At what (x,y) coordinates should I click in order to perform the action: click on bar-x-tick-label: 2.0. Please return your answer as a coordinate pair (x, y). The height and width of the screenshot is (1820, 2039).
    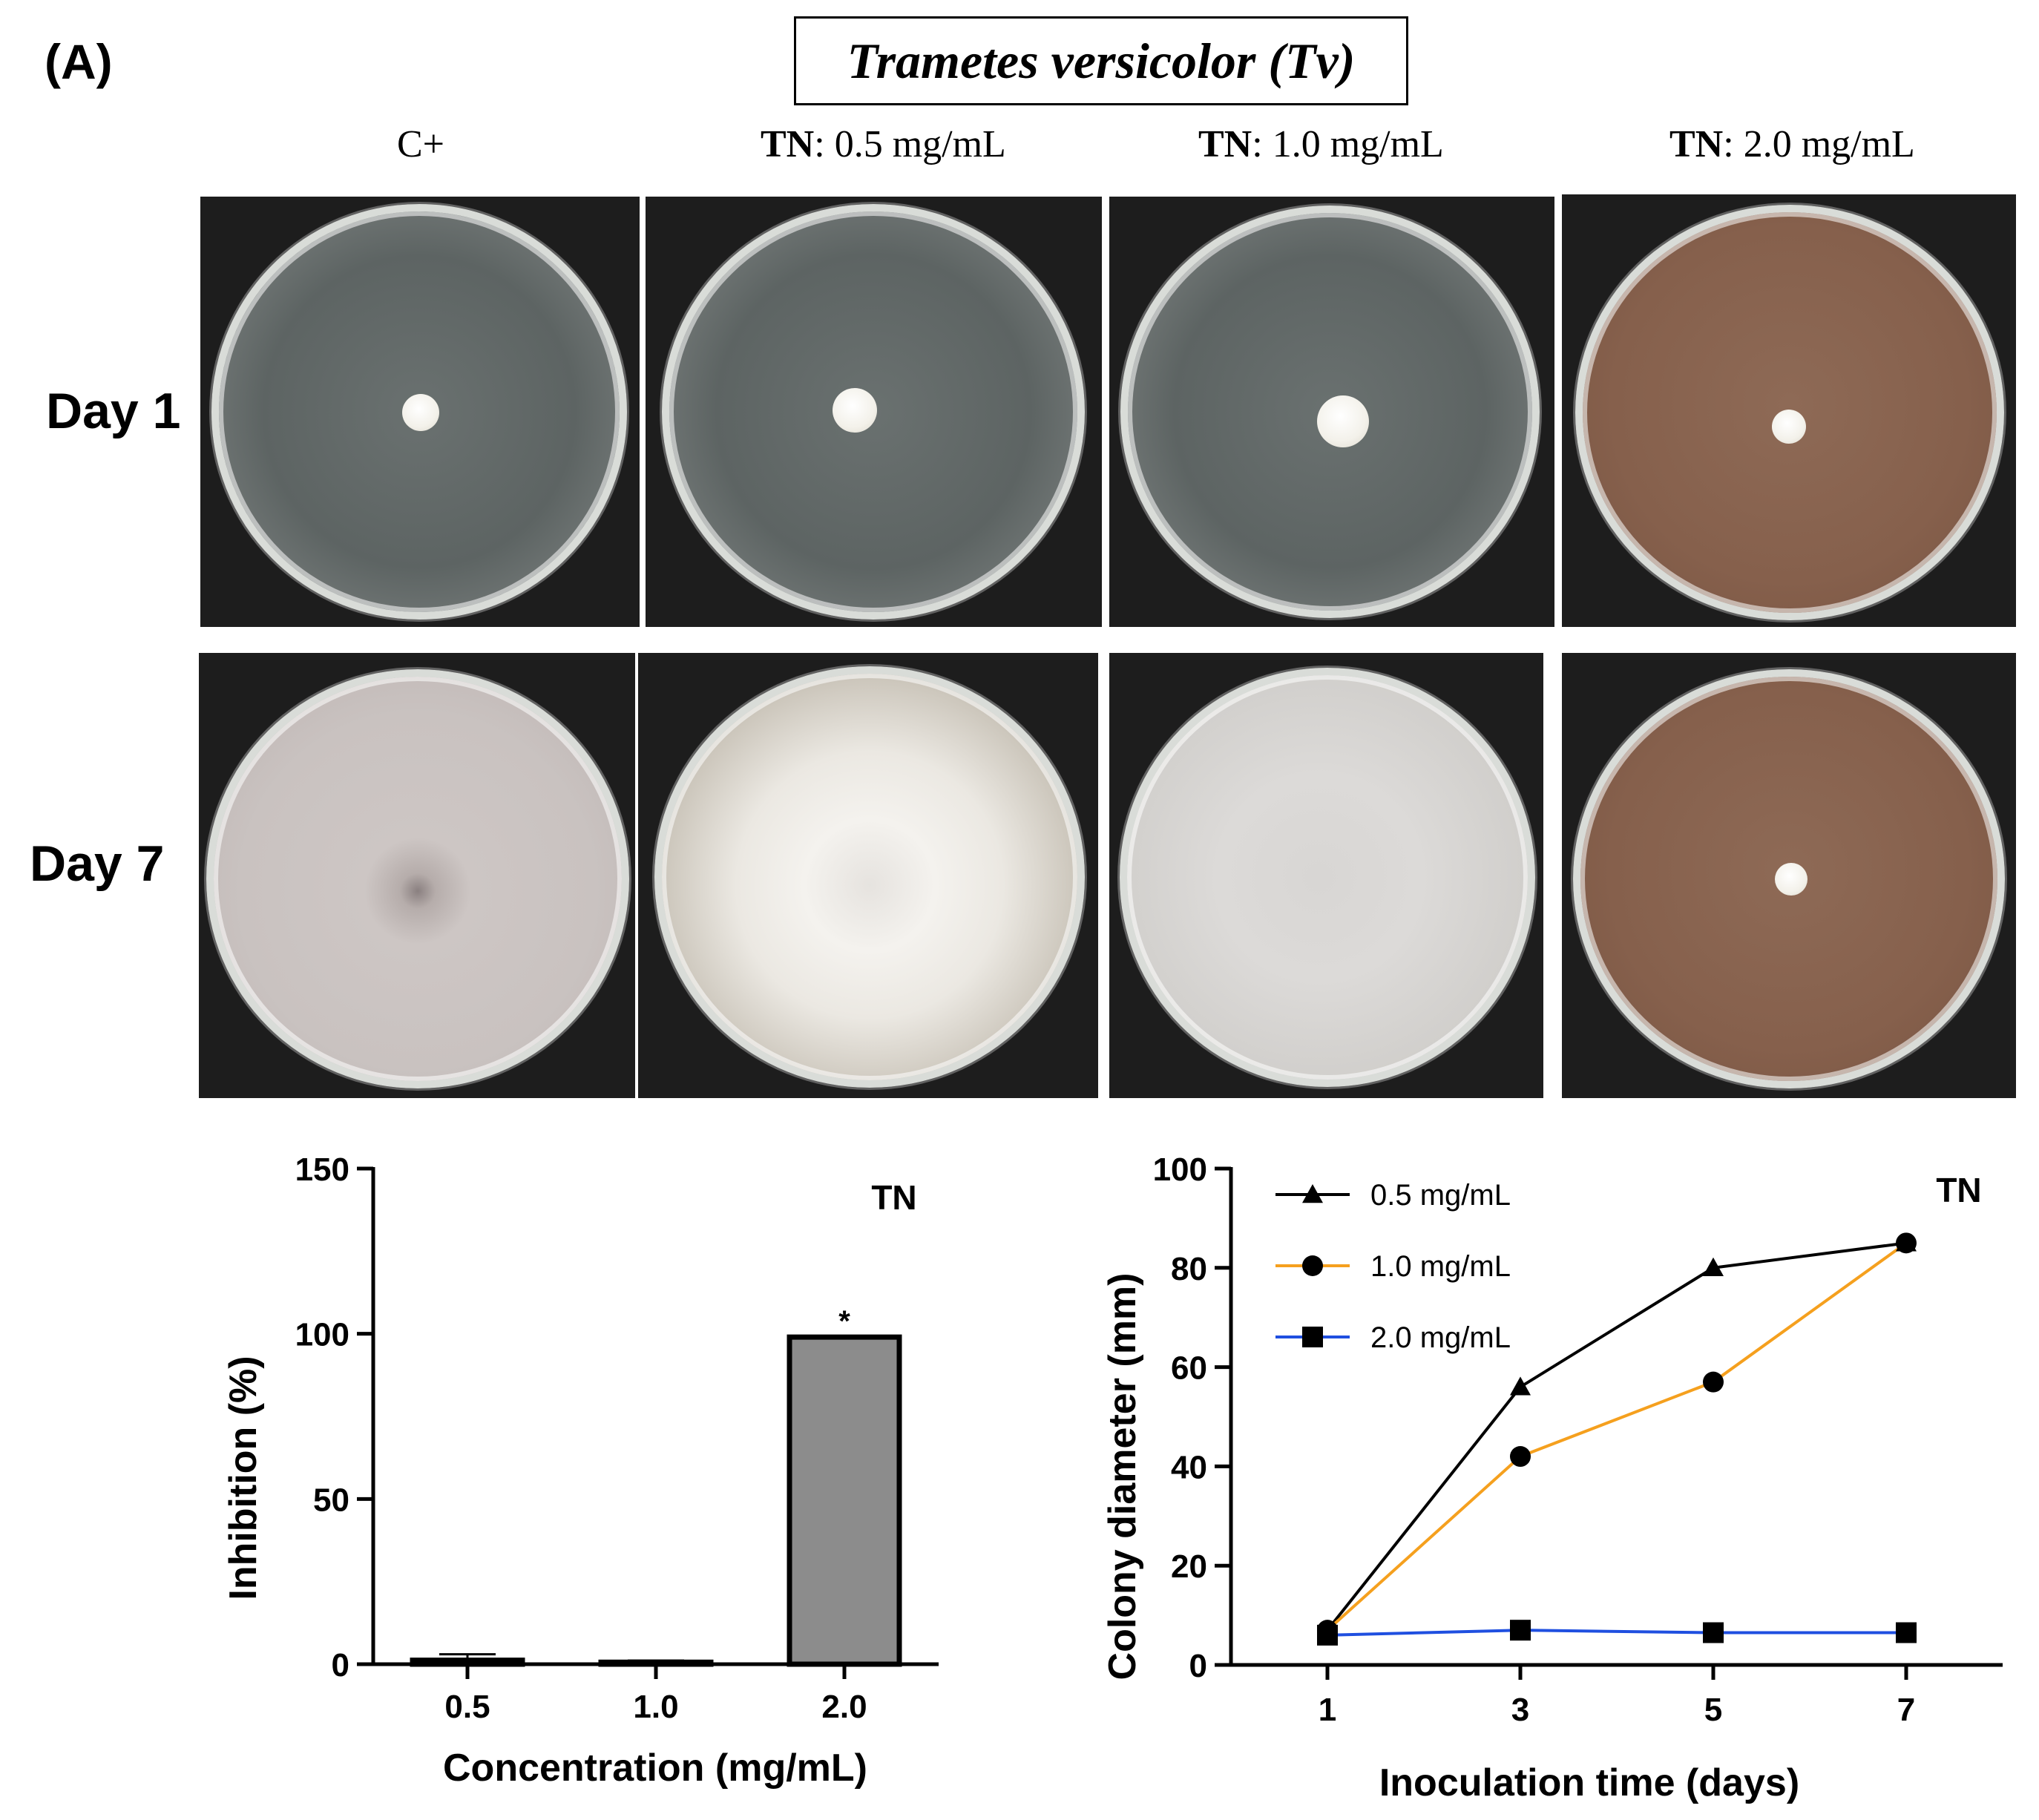
    Looking at the image, I should click on (844, 1707).